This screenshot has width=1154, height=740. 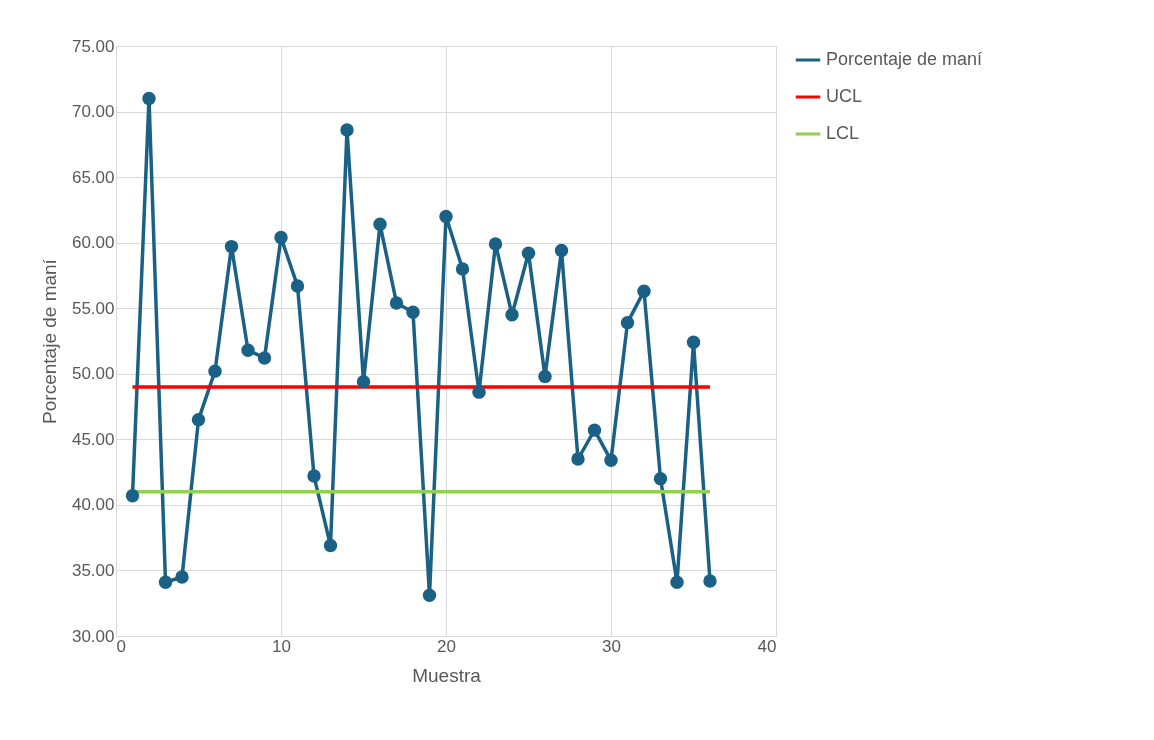 What do you see at coordinates (93, 177) in the screenshot?
I see `y-tick-label: 65.00` at bounding box center [93, 177].